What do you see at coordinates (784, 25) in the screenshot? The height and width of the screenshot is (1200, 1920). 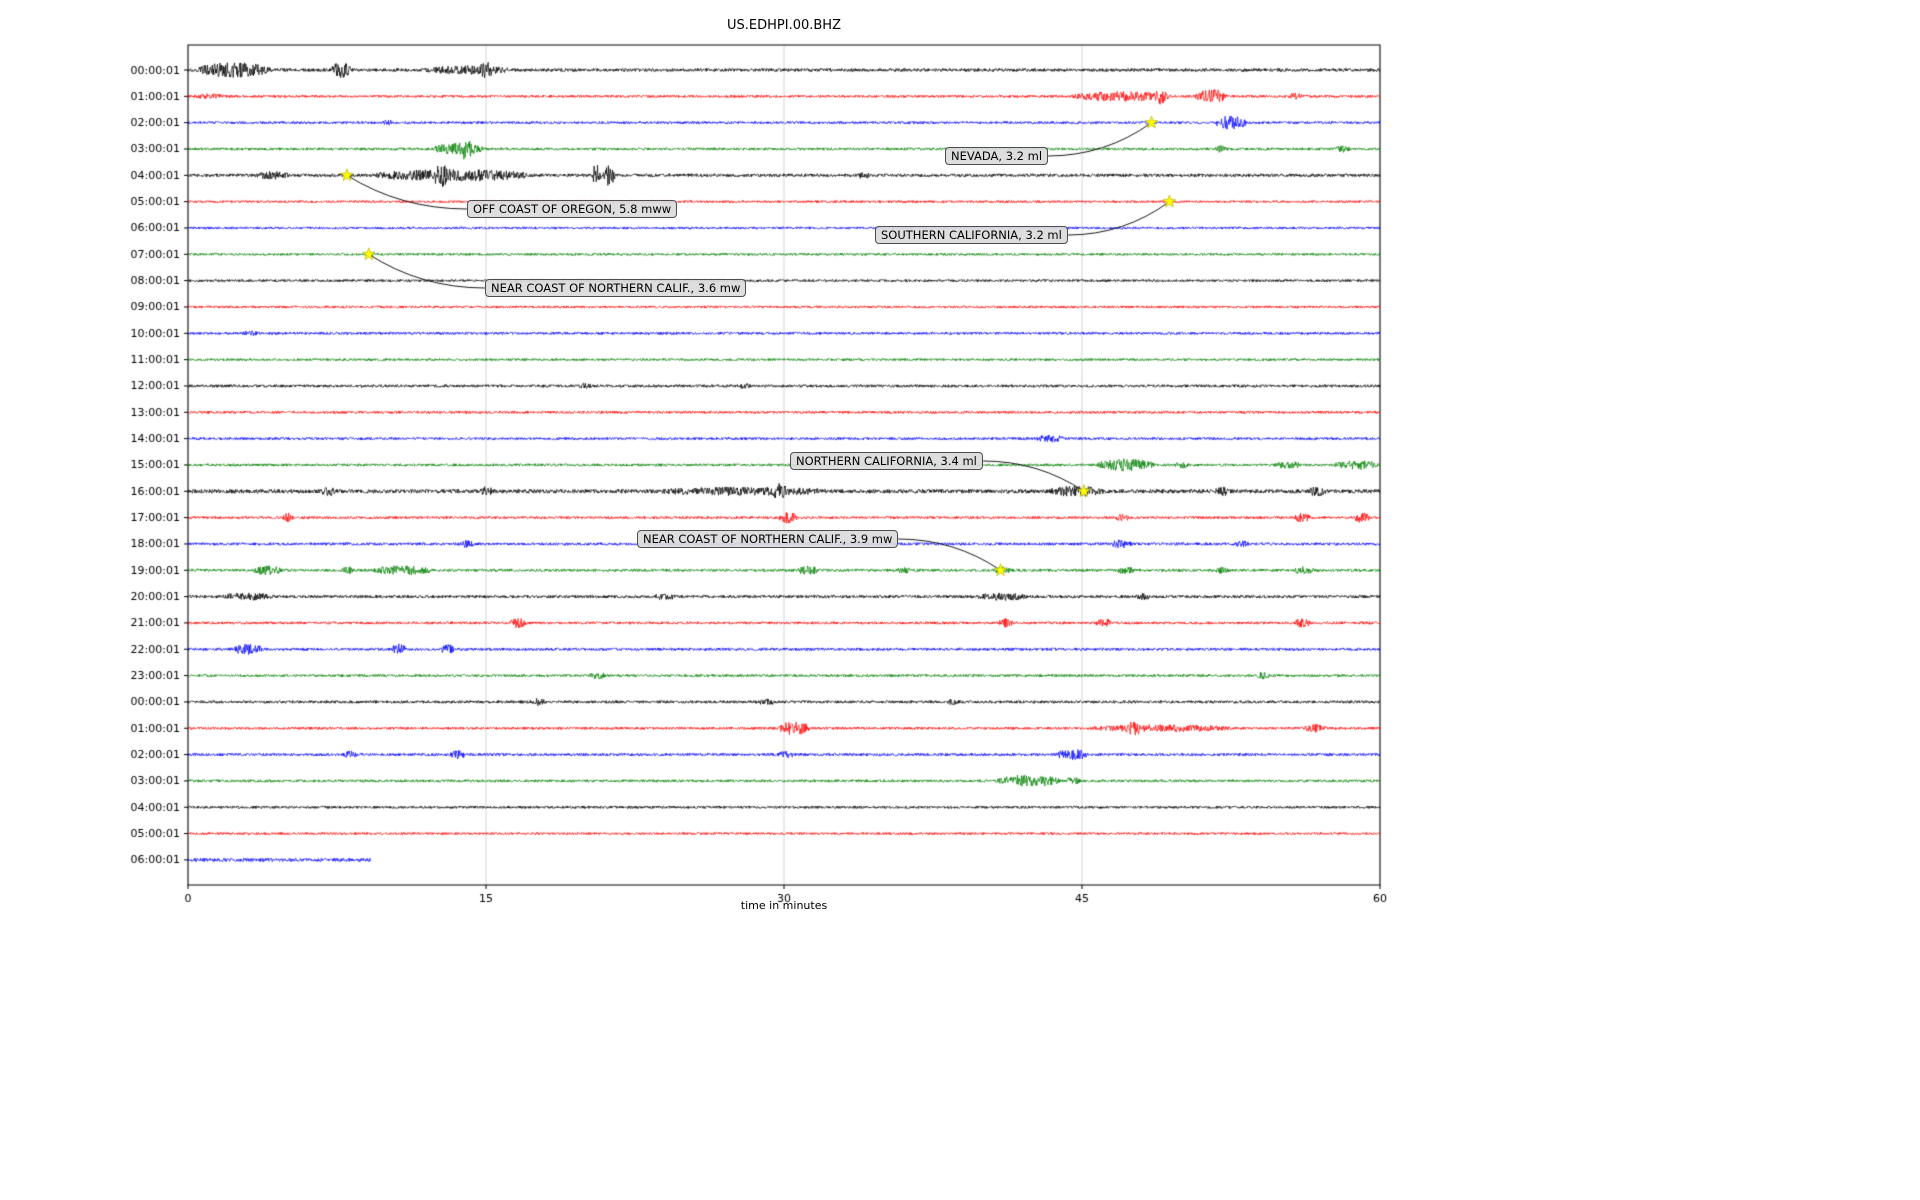 I see `chart-title: US.EDHPI.00.BHZ` at bounding box center [784, 25].